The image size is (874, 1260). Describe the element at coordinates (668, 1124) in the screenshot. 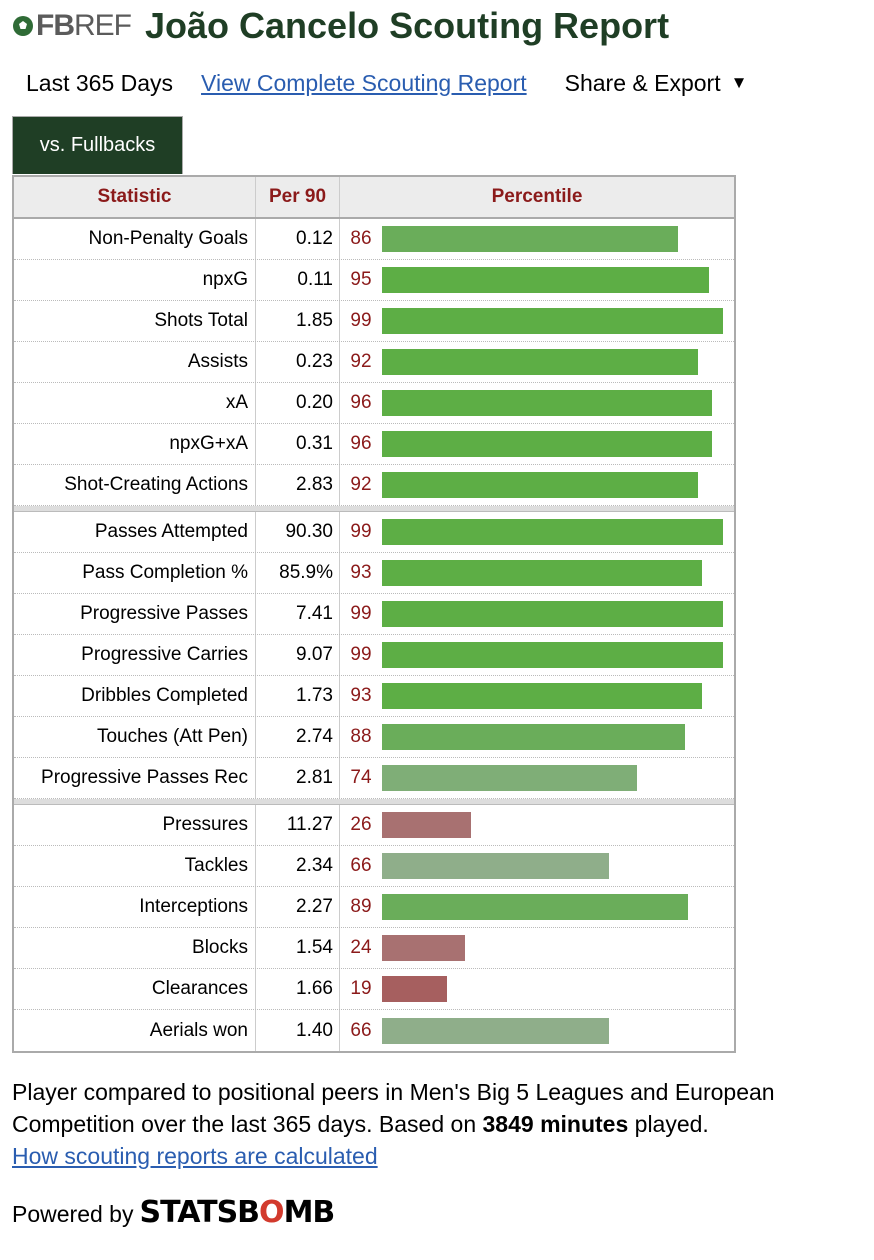

I see `footnote-text-end: played.` at that location.